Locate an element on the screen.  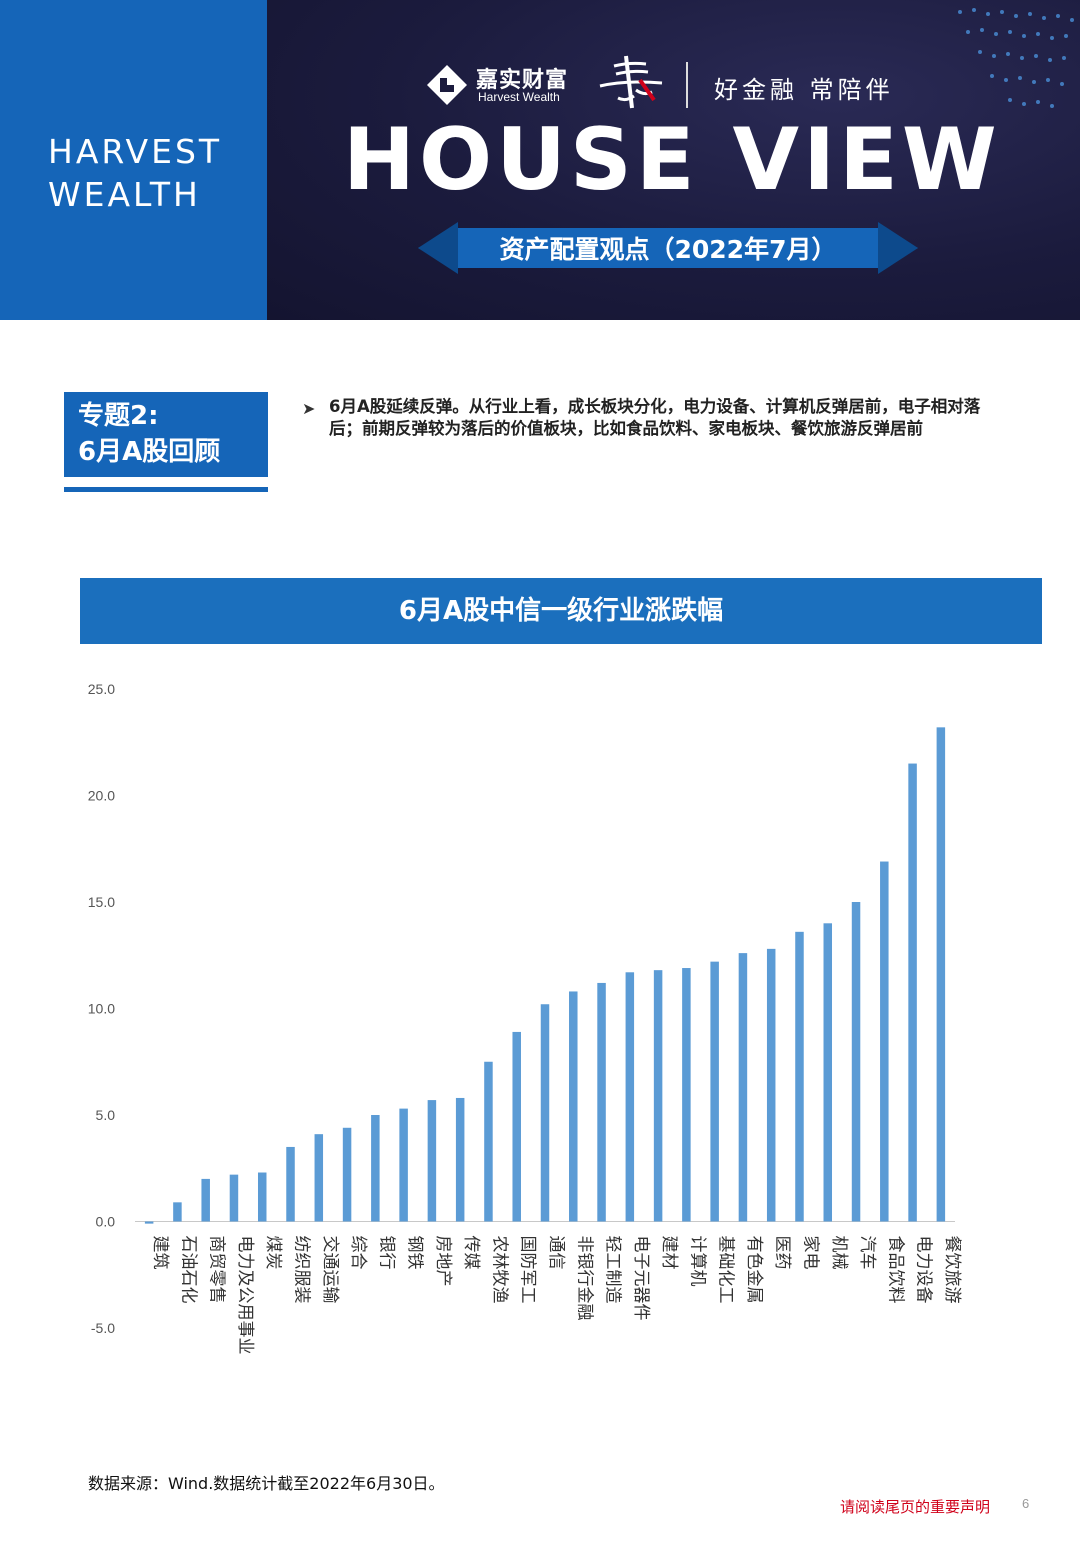
category-label: 家电 is located at coordinates (810, 1253).